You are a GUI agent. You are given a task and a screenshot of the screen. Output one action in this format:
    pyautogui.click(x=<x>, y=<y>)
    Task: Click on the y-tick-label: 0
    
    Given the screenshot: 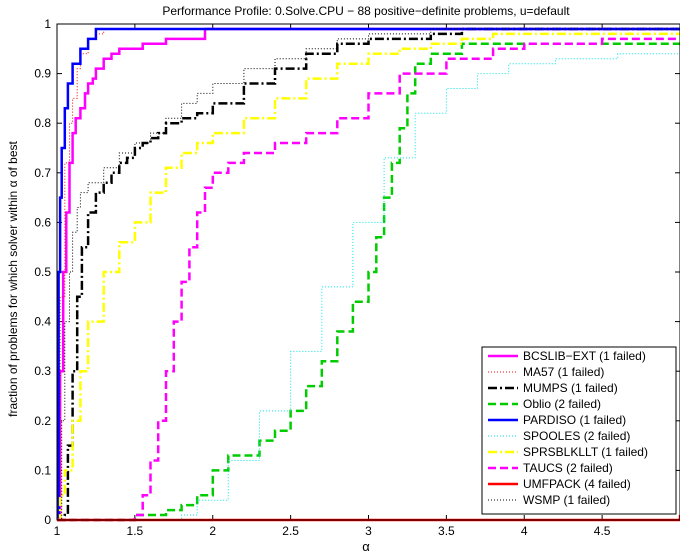 What is the action you would take?
    pyautogui.click(x=47, y=520)
    